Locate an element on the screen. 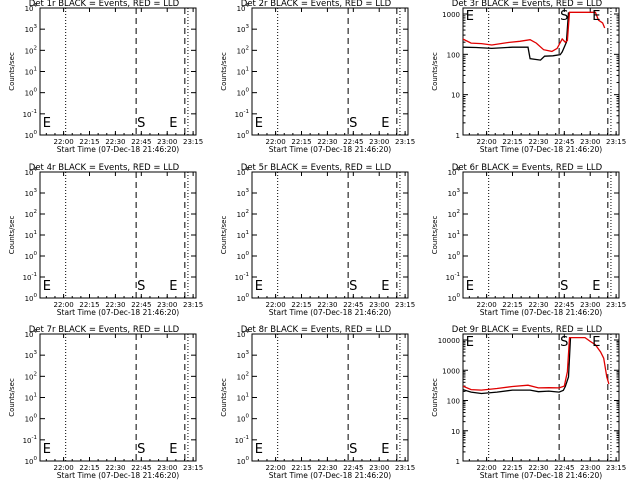 The height and width of the screenshot is (480, 640). events-line is located at coordinates (516, 36).